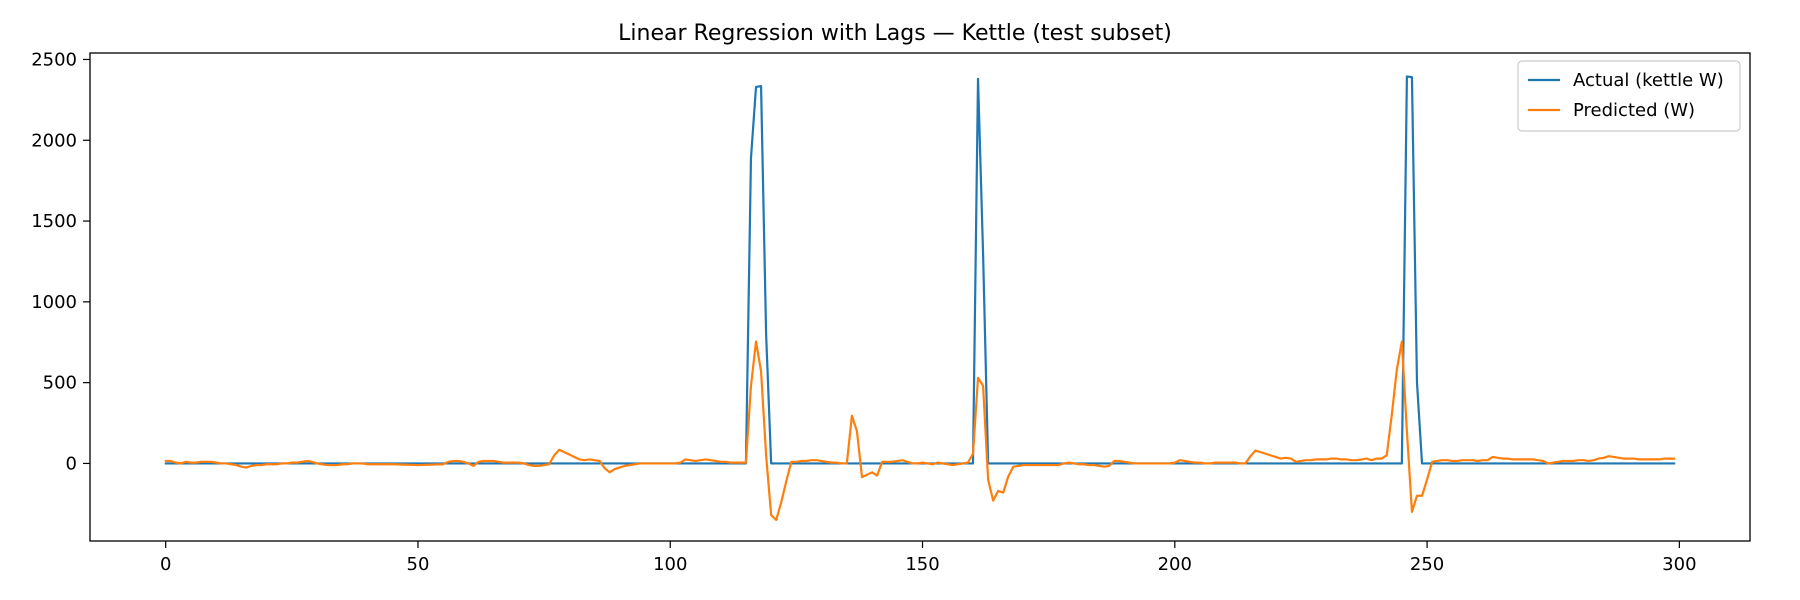 The height and width of the screenshot is (600, 1800). I want to click on x-tick-label: 200, so click(1175, 564).